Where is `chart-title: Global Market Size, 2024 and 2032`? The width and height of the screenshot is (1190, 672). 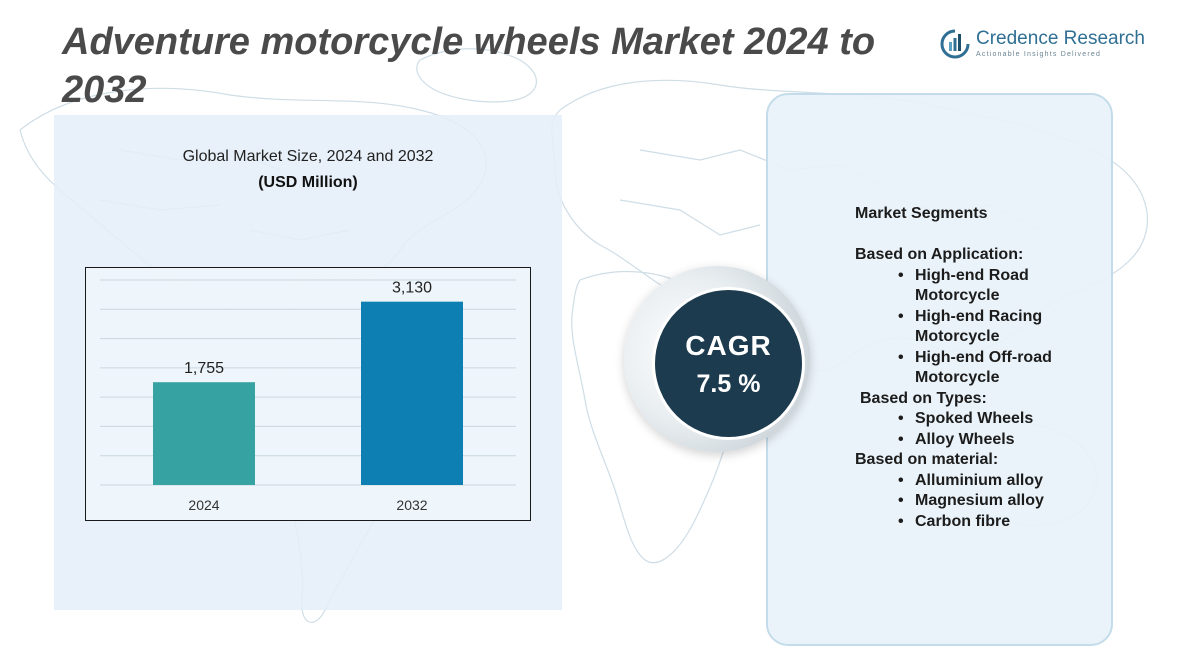
chart-title: Global Market Size, 2024 and 2032 is located at coordinates (308, 156).